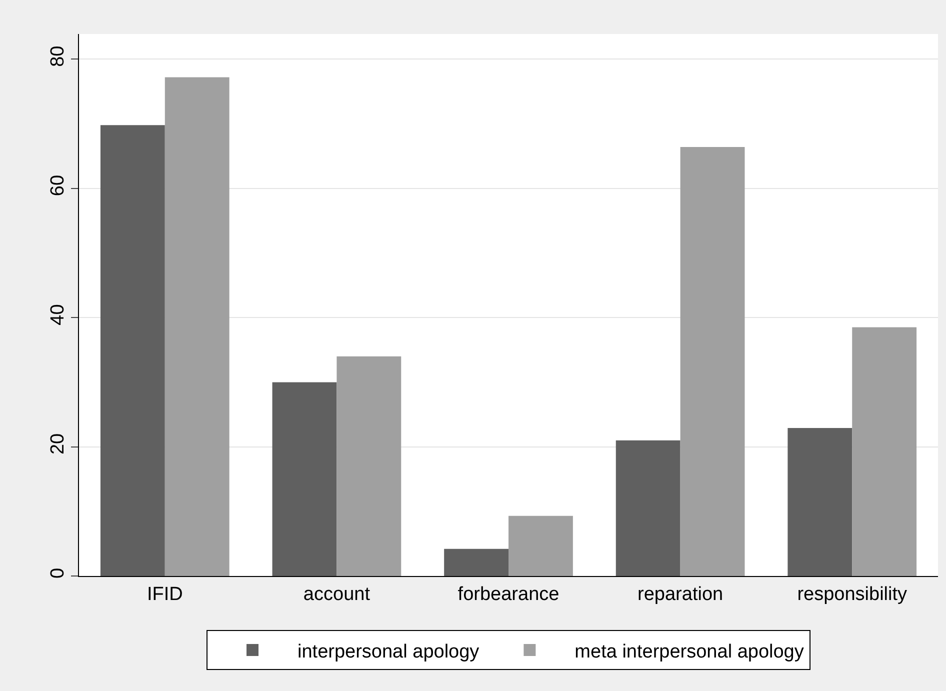 The height and width of the screenshot is (691, 946). What do you see at coordinates (57, 56) in the screenshot?
I see `y-tick-label: 80` at bounding box center [57, 56].